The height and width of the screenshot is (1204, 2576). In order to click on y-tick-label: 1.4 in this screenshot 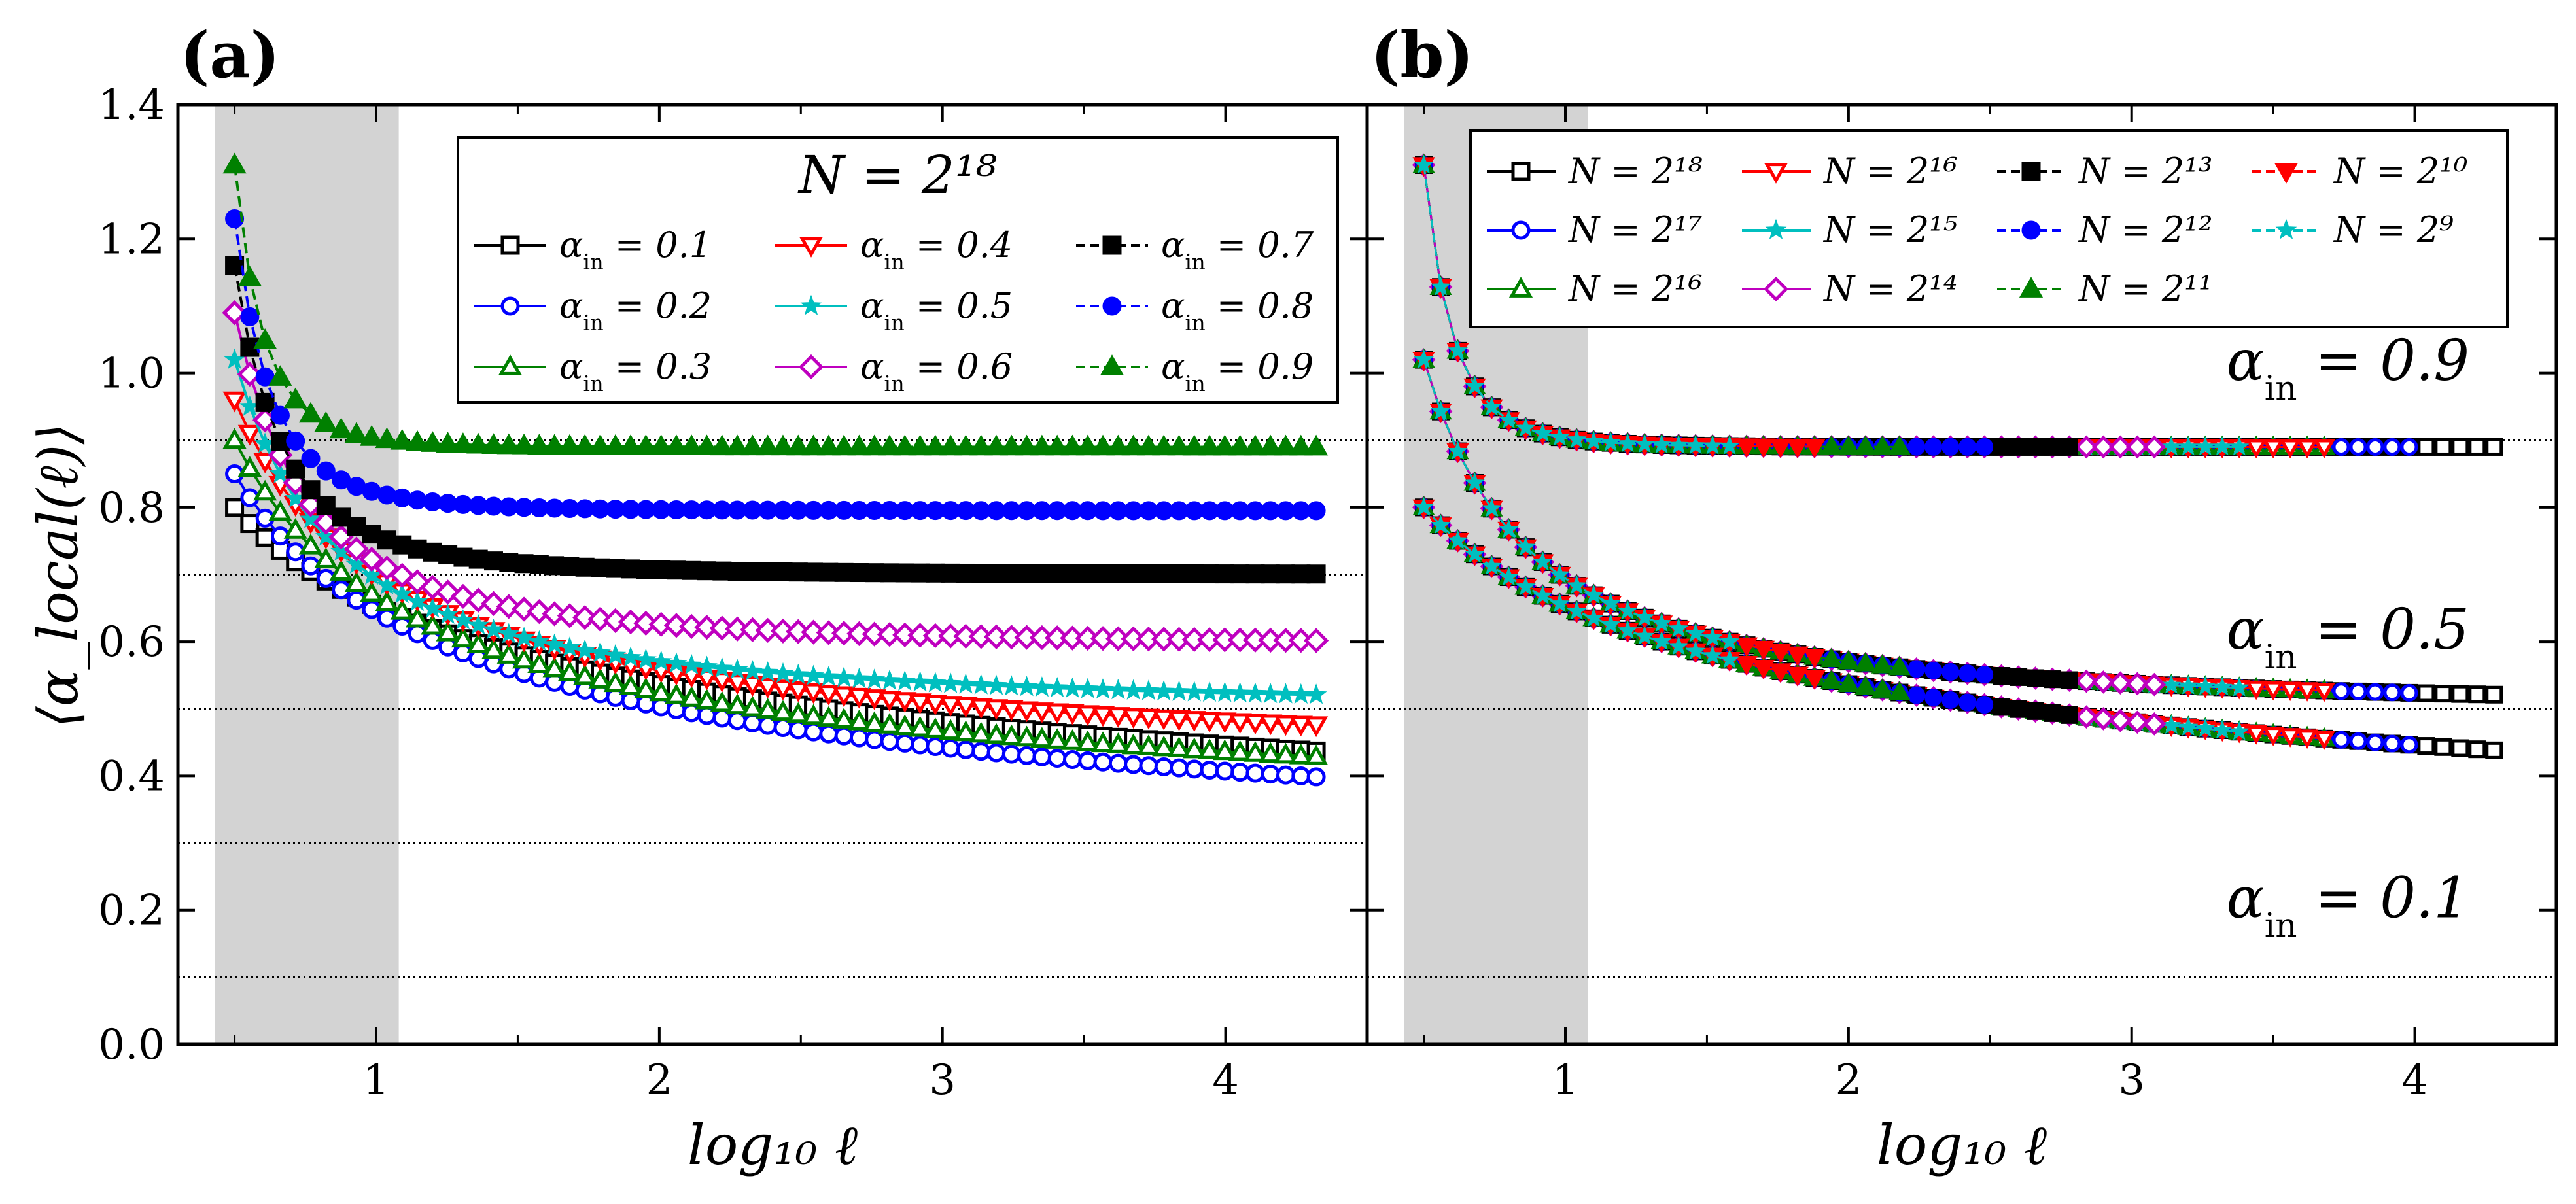, I will do `click(131, 105)`.